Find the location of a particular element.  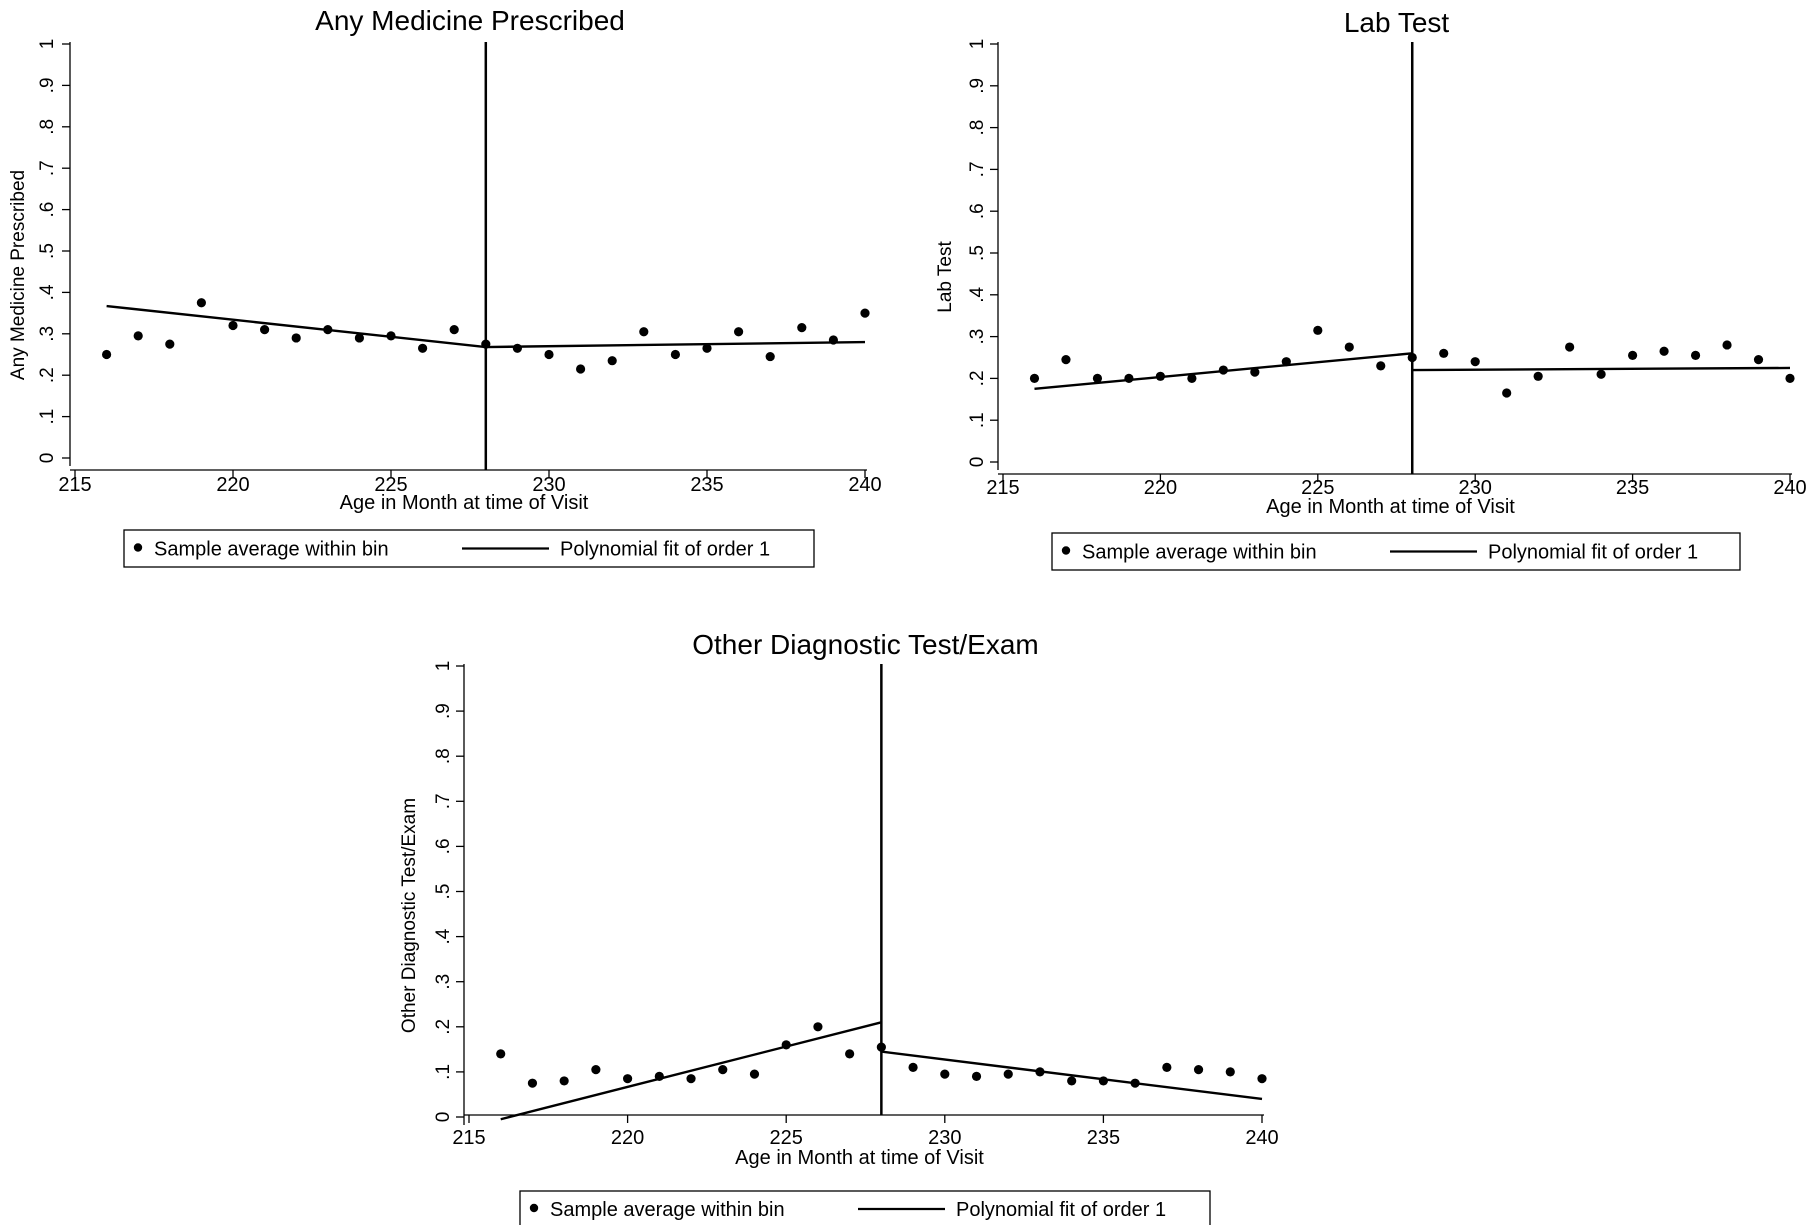

y-tick-label: .6 is located at coordinates (443, 846).